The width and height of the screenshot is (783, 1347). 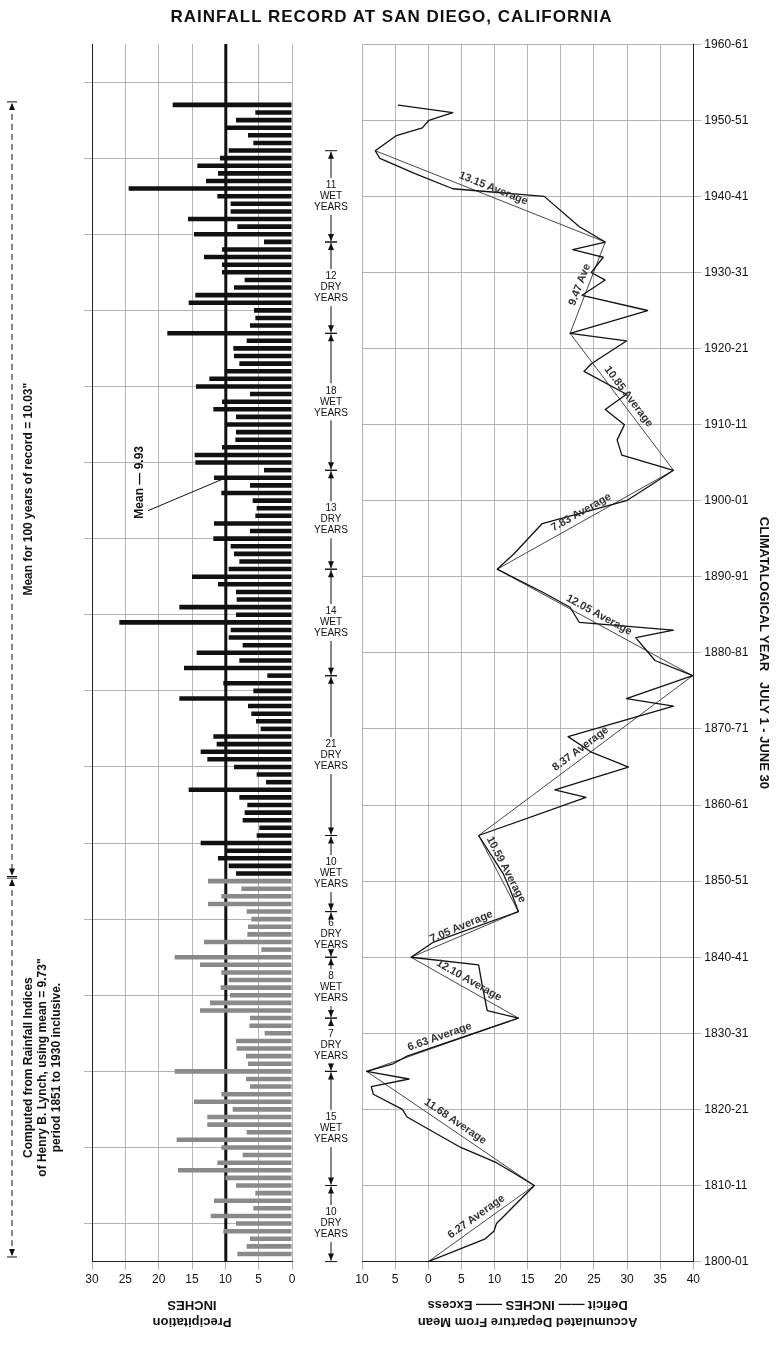 I want to click on text: 10 DRY YEARS, so click(x=331, y=1223).